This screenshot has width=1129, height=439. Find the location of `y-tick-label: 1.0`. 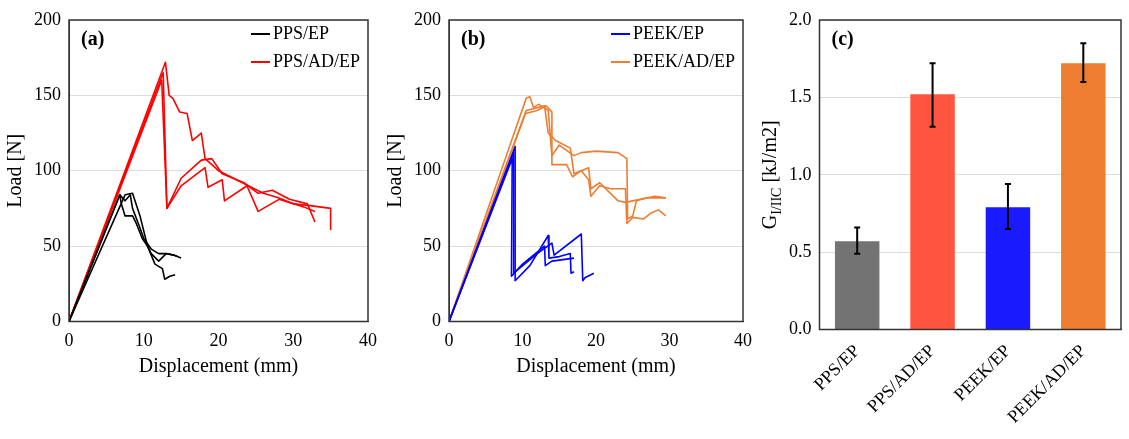

y-tick-label: 1.0 is located at coordinates (800, 173).